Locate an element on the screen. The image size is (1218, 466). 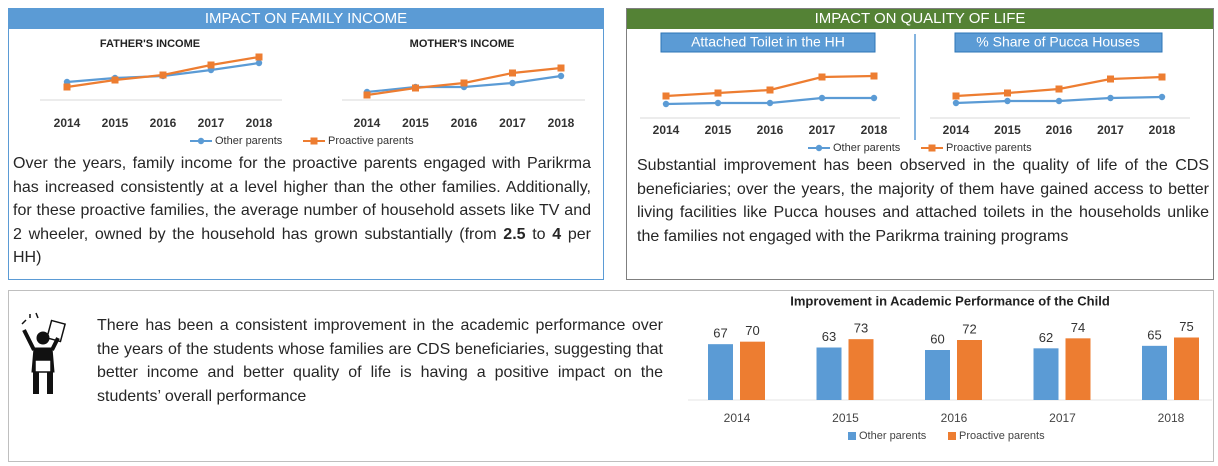
value-label: 62 is located at coordinates (1046, 337).